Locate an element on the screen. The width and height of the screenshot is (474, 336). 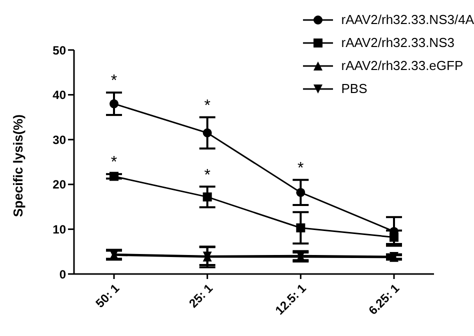
y-tick-label: 40 is located at coordinates (59, 95).